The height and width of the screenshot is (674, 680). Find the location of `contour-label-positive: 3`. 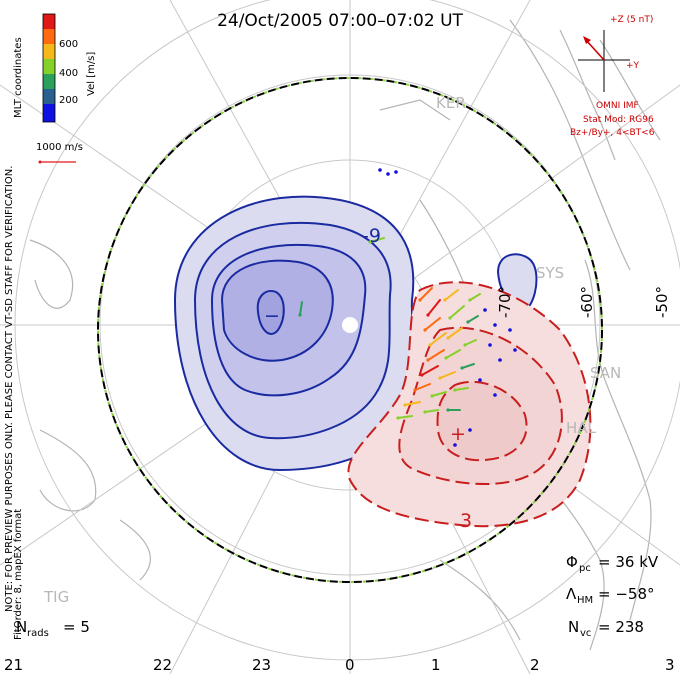

contour-label-positive: 3 is located at coordinates (466, 521).